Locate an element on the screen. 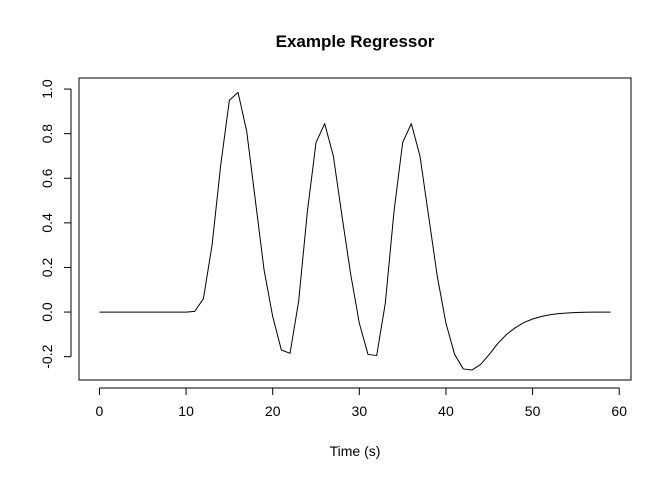 This screenshot has width=672, height=480. x-tick-label: 50 is located at coordinates (533, 411).